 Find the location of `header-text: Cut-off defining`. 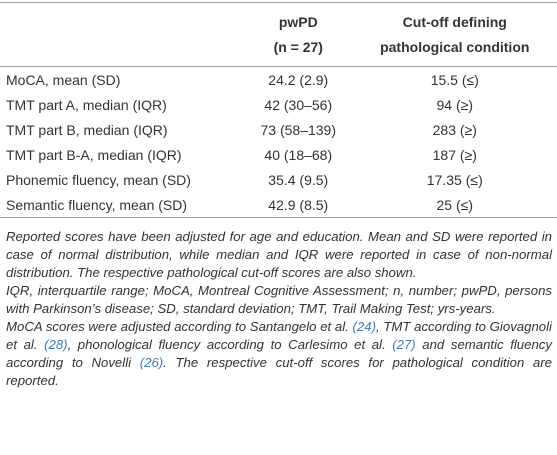

header-text: Cut-off defining is located at coordinates (454, 22).